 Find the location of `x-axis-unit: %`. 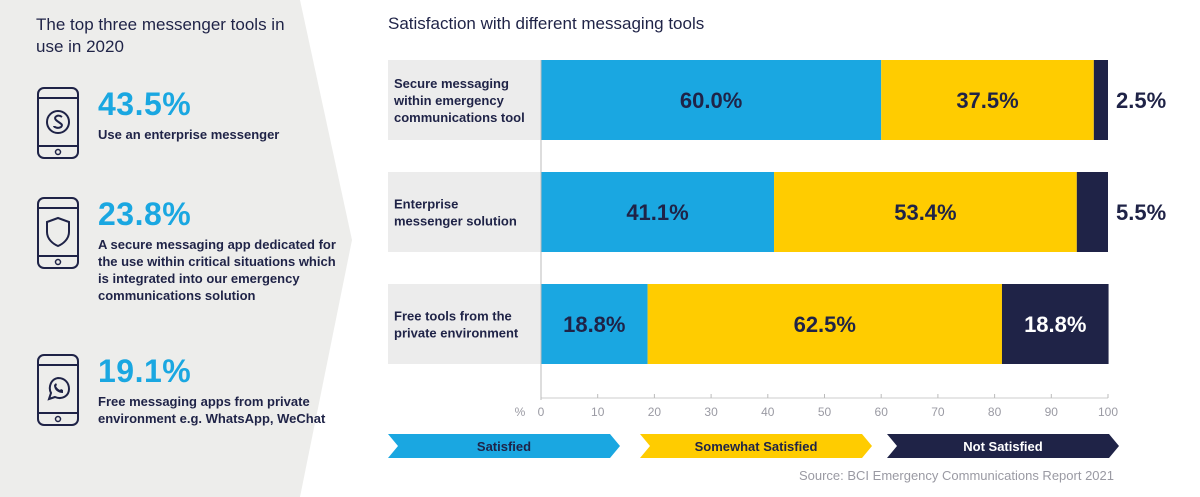

x-axis-unit: % is located at coordinates (520, 412).